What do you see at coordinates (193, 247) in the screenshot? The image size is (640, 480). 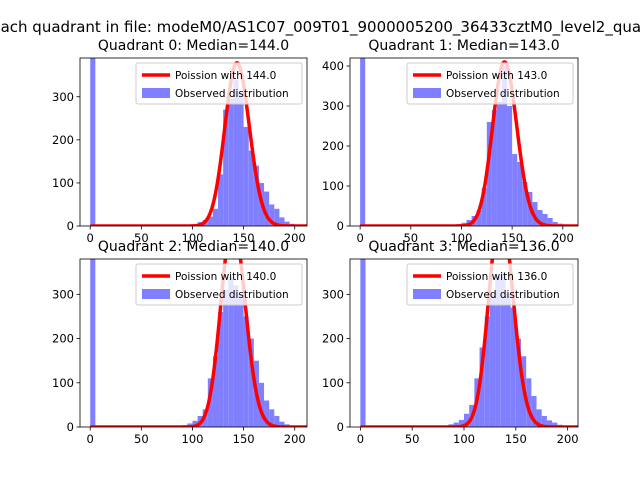 I see `subplot-title: Quadrant 2: Median=140.0` at bounding box center [193, 247].